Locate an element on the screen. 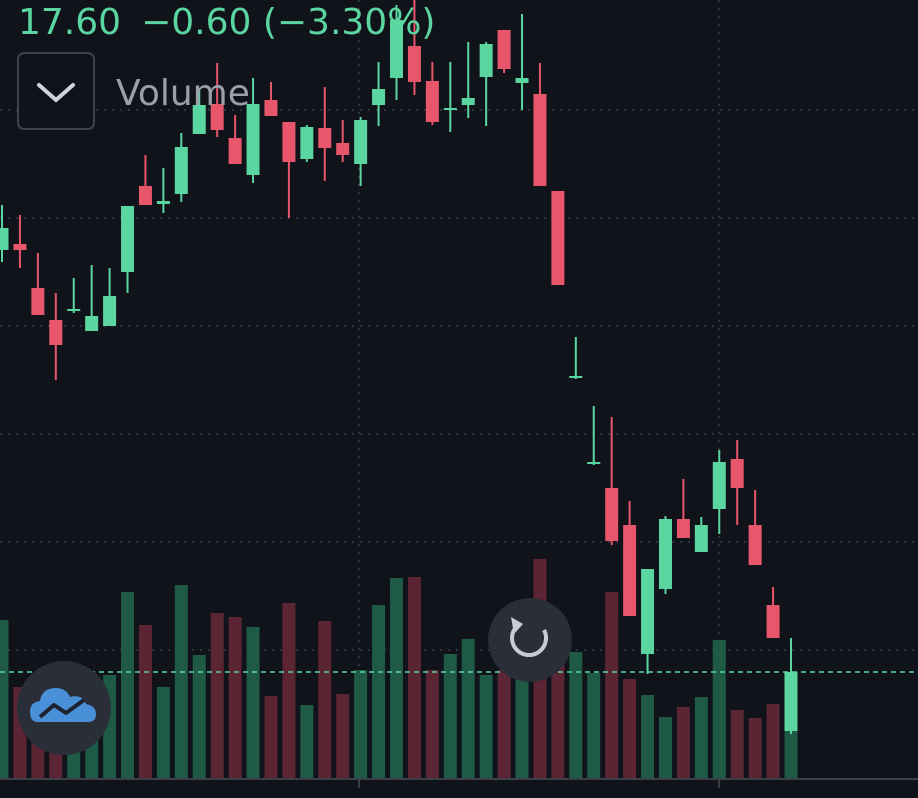 Image resolution: width=918 pixels, height=798 pixels. chevron-icon is located at coordinates (56, 93).